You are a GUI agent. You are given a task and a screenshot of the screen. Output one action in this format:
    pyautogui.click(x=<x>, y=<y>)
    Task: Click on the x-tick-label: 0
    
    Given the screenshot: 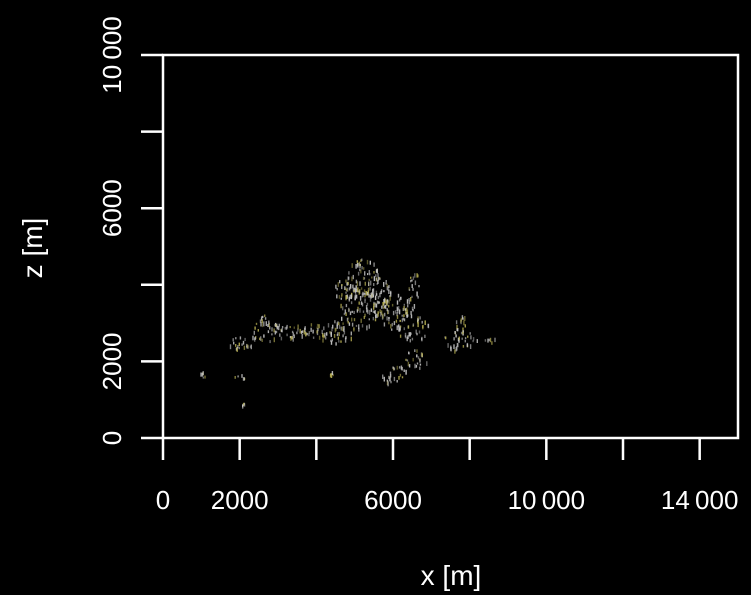 What is the action you would take?
    pyautogui.click(x=163, y=500)
    